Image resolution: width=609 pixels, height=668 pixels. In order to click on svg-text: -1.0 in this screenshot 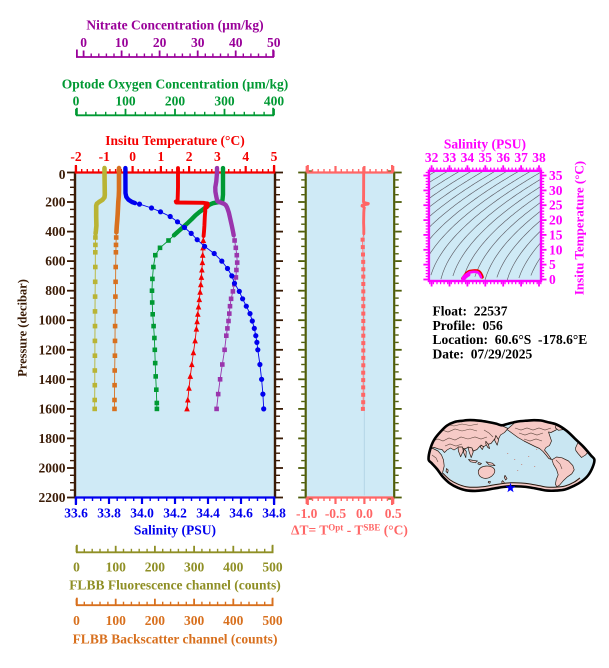, I will do `click(307, 513)`.